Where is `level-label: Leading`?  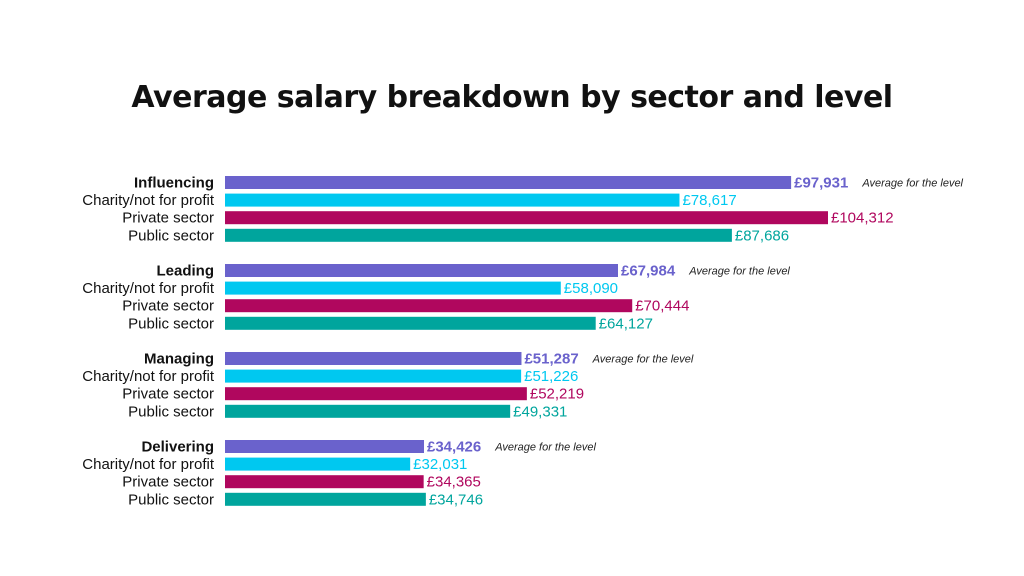 level-label: Leading is located at coordinates (185, 271).